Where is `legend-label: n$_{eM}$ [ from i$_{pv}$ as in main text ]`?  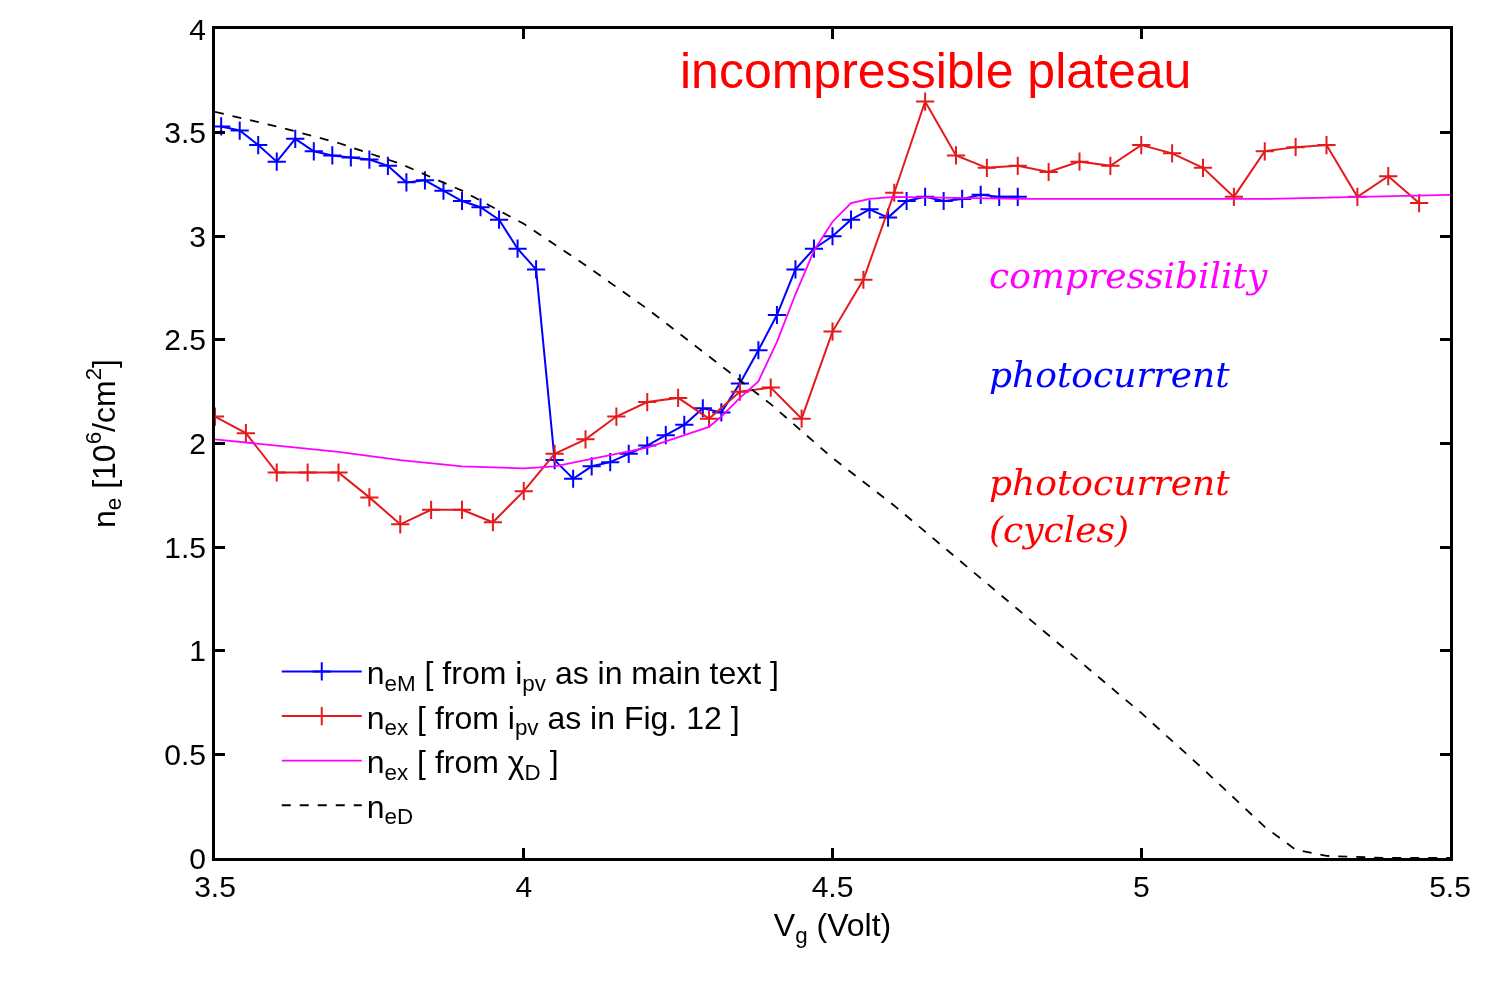
legend-label: n$_{eM}$ [ from i$_{pv}$ as in main text ] is located at coordinates (572, 675).